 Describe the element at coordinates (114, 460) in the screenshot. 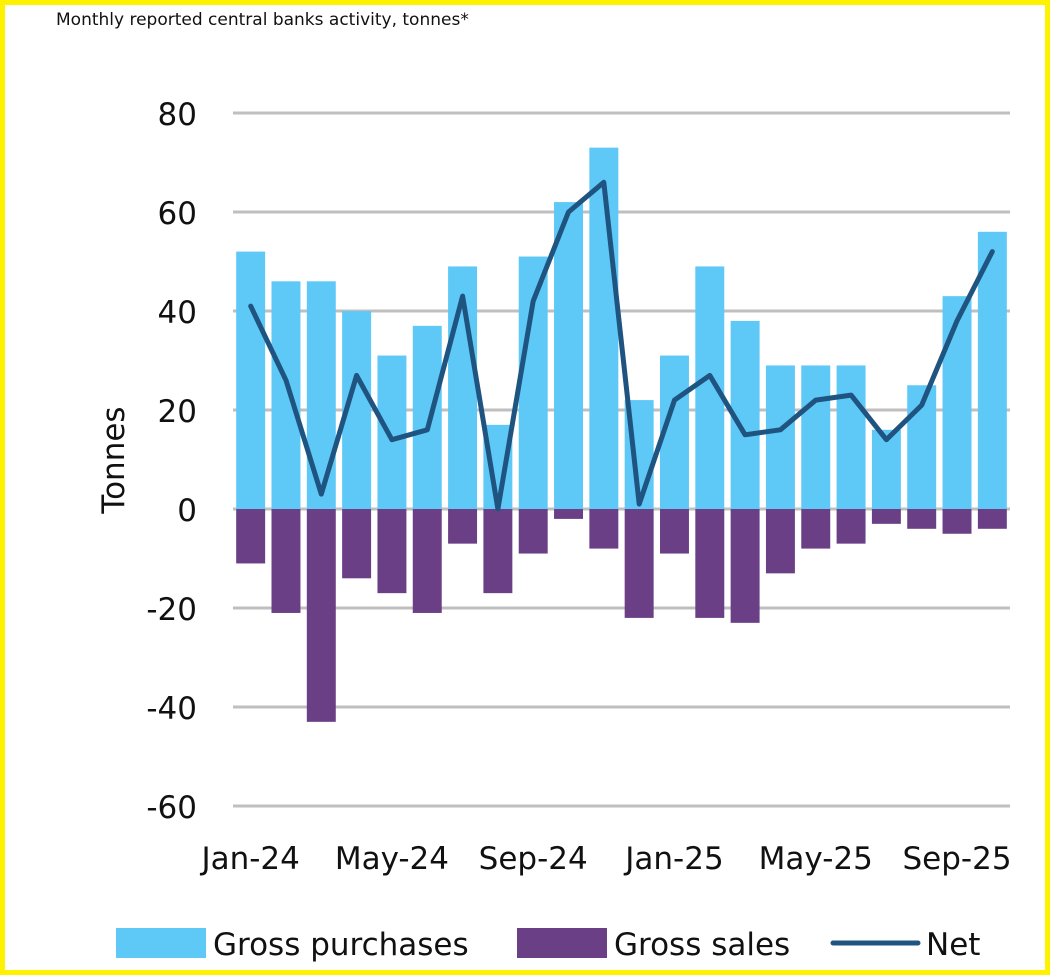

I see `y-axis-label: Tonnes` at that location.